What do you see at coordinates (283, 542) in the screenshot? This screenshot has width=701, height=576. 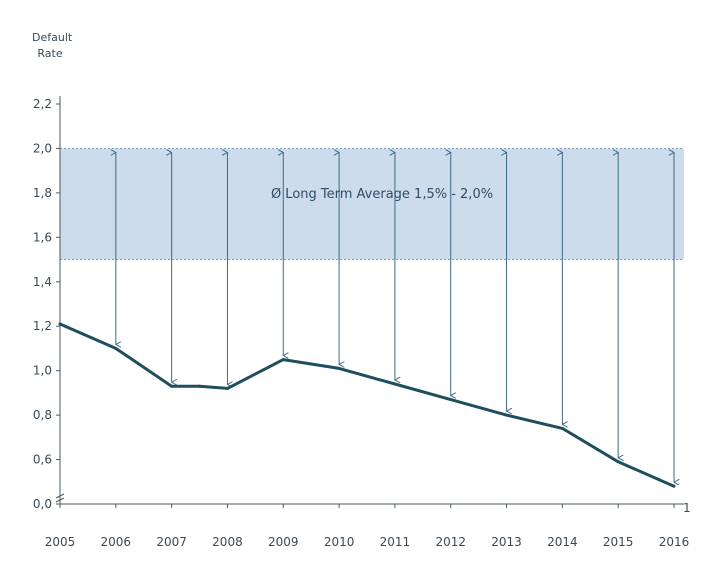 I see `x-tick-label: 2009` at bounding box center [283, 542].